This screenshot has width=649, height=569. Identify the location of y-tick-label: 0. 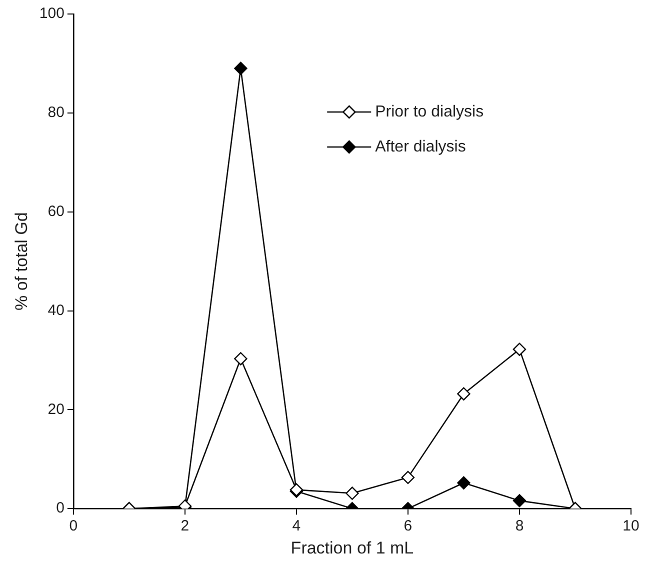
(60, 508).